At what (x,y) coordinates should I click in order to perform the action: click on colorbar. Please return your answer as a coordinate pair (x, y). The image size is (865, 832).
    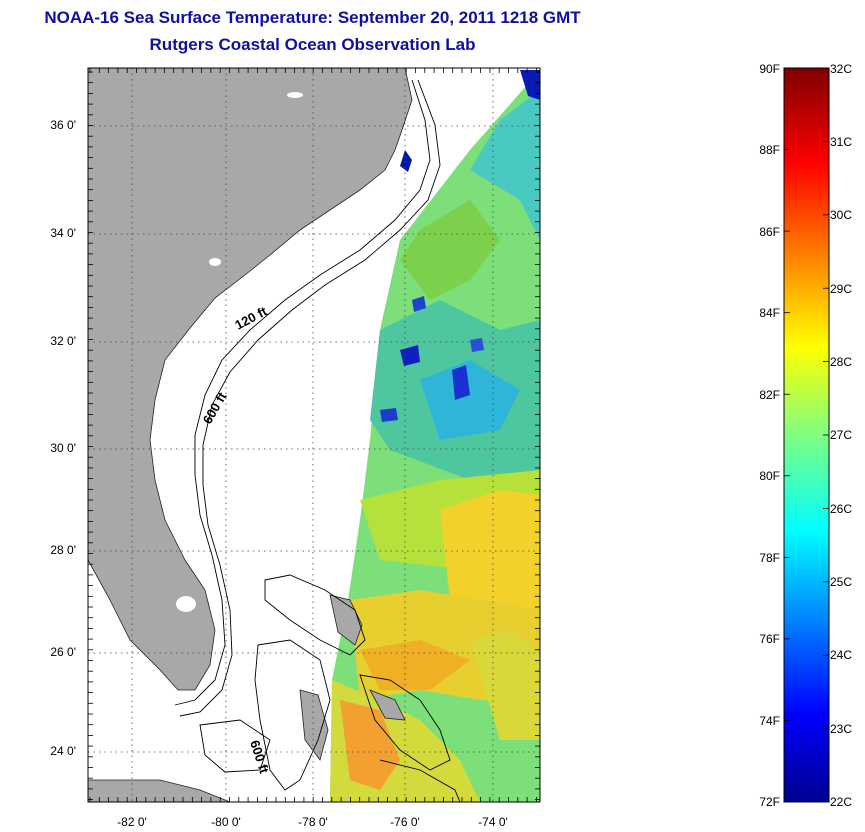
    Looking at the image, I should click on (806, 435).